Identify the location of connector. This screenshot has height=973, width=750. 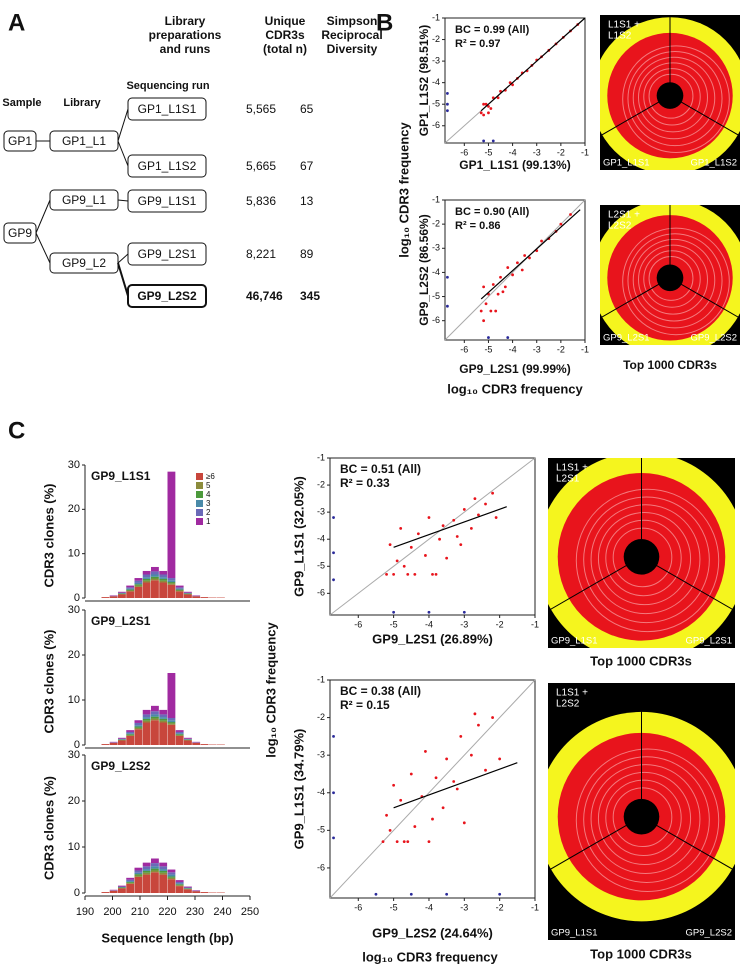
(123, 125).